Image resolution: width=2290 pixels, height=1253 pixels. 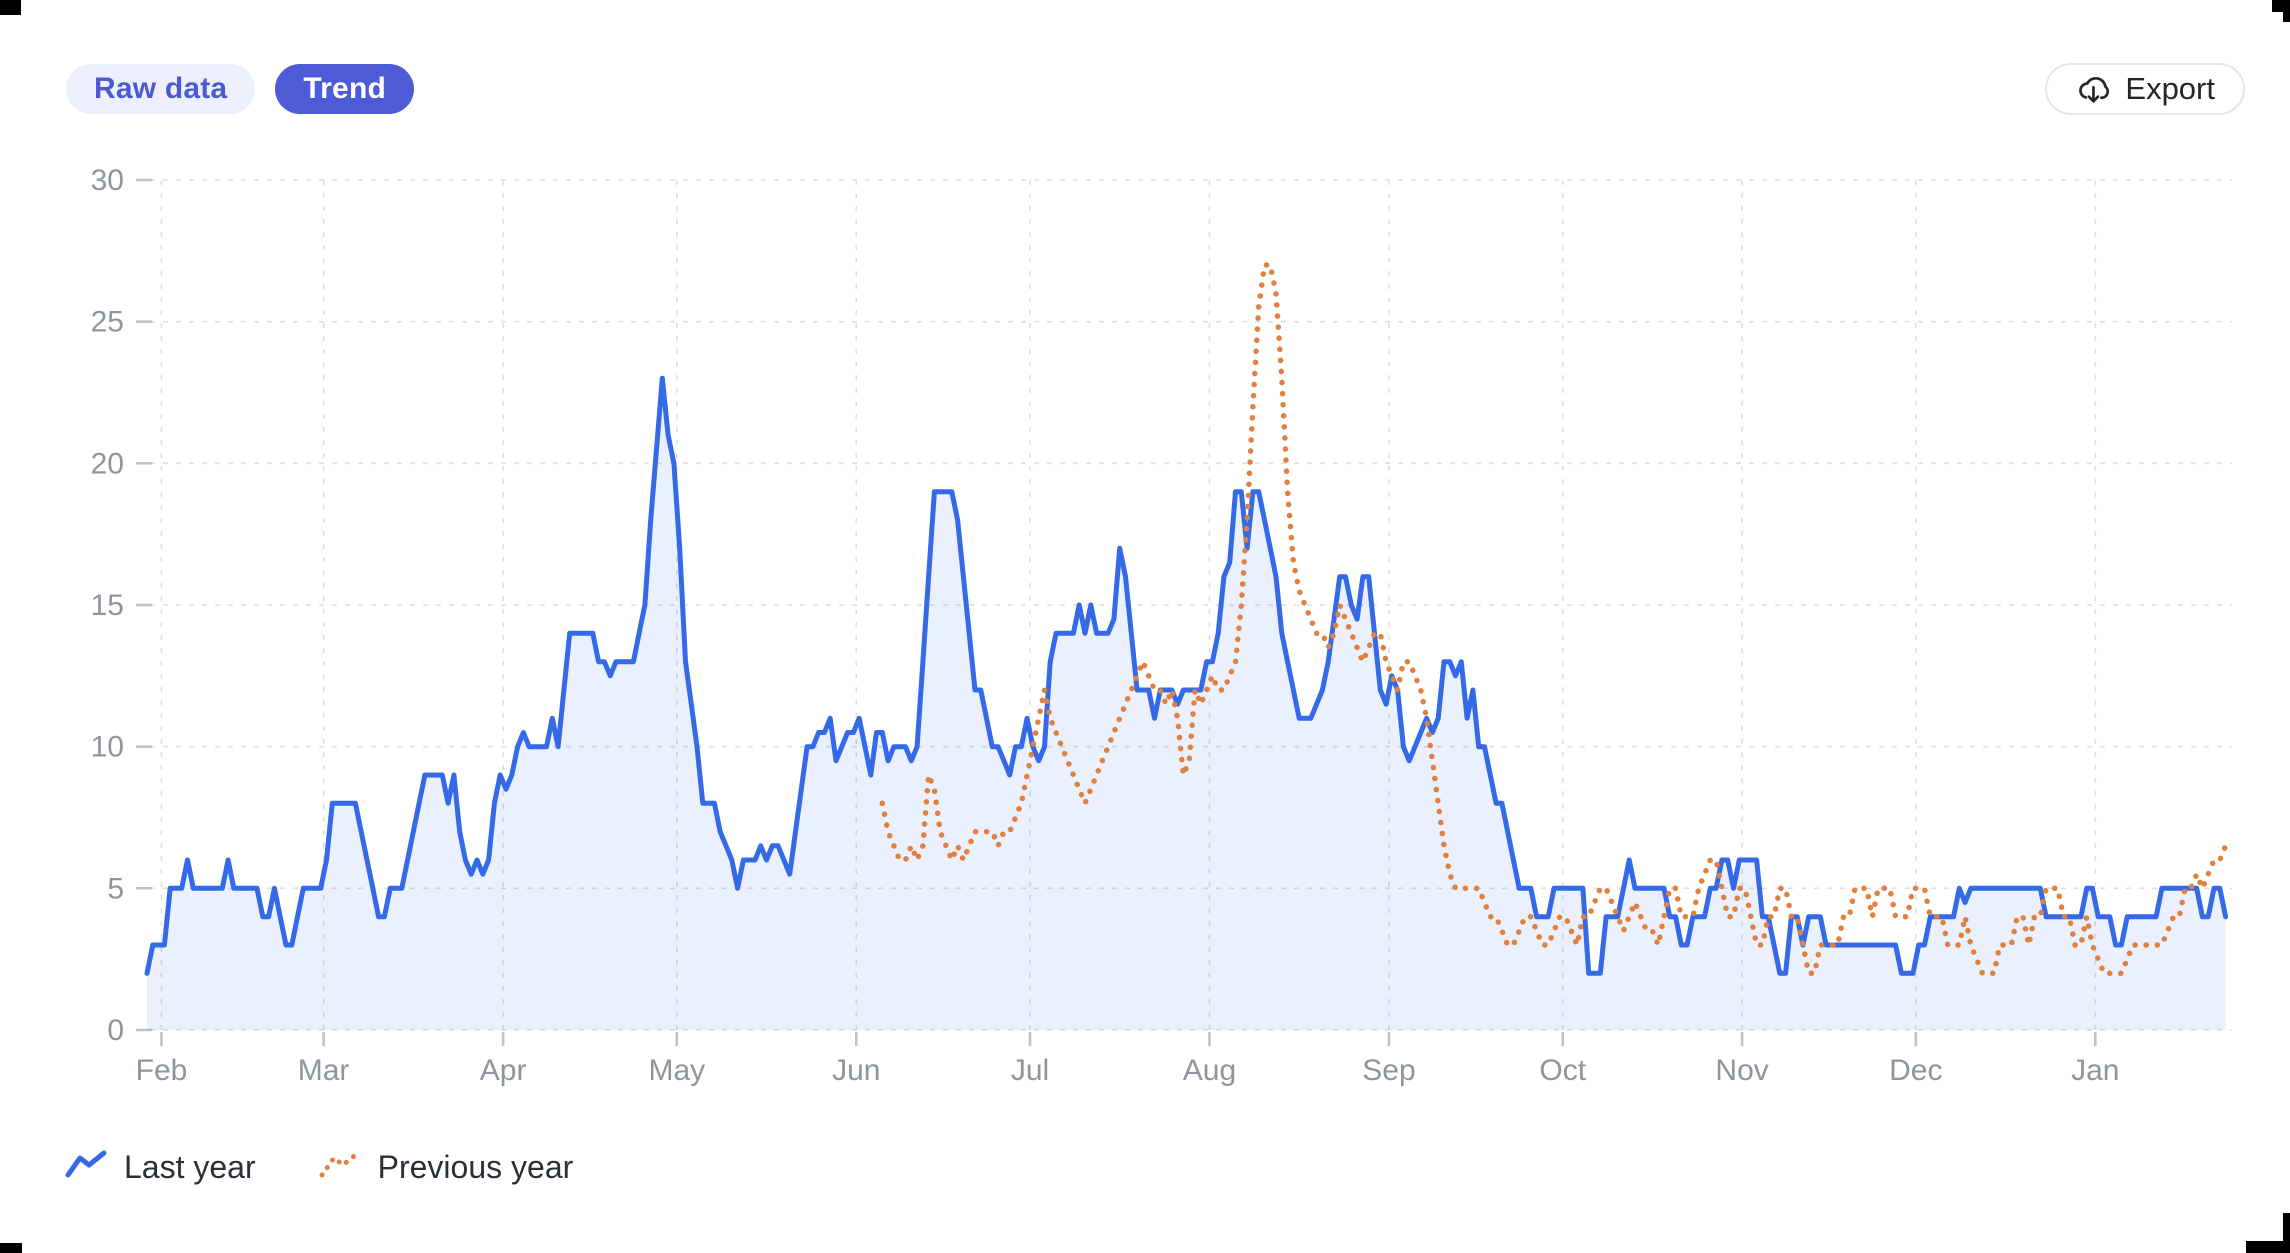 What do you see at coordinates (107, 180) in the screenshot?
I see `y-axis-label: 30` at bounding box center [107, 180].